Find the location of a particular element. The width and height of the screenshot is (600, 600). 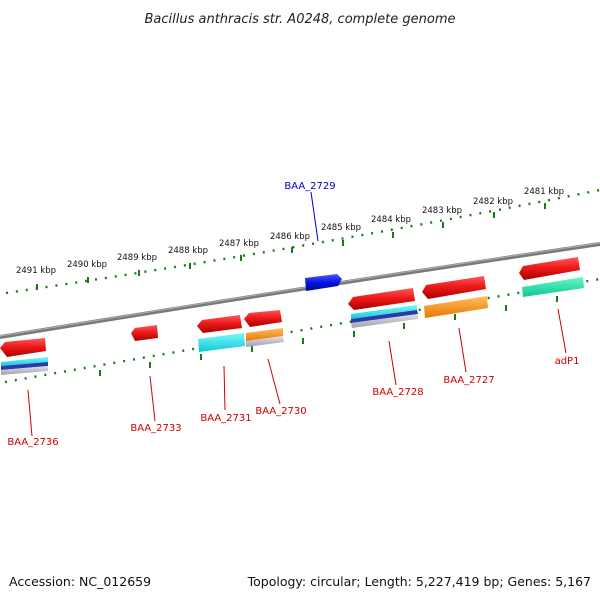

scale-label: 2487 kbp is located at coordinates (239, 244).